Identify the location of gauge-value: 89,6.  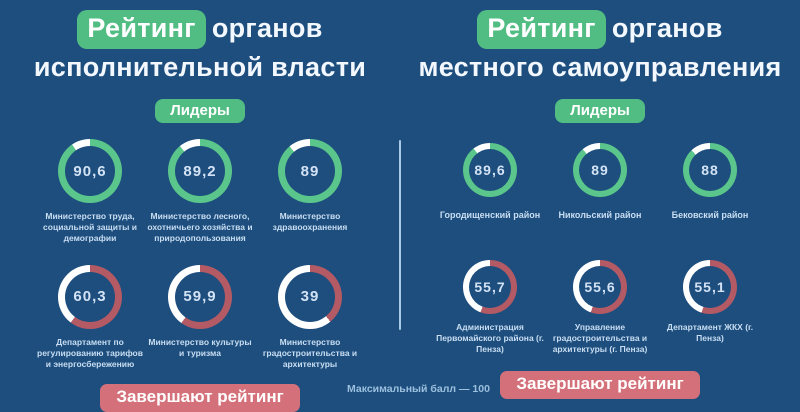
(490, 170).